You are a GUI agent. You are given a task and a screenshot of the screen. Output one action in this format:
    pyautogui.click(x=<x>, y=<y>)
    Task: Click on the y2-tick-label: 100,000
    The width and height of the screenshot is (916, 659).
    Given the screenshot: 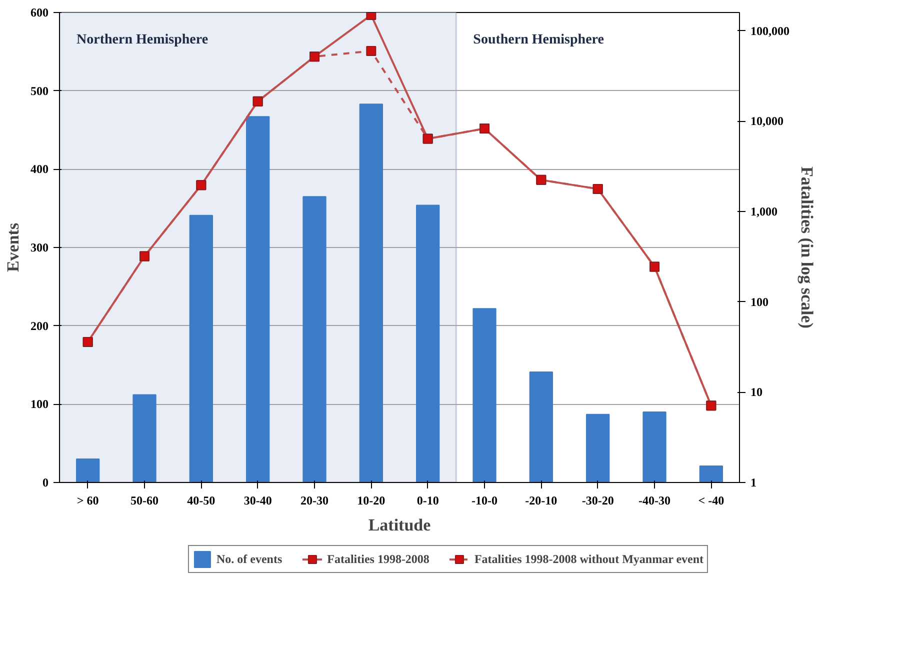 What is the action you would take?
    pyautogui.click(x=770, y=31)
    